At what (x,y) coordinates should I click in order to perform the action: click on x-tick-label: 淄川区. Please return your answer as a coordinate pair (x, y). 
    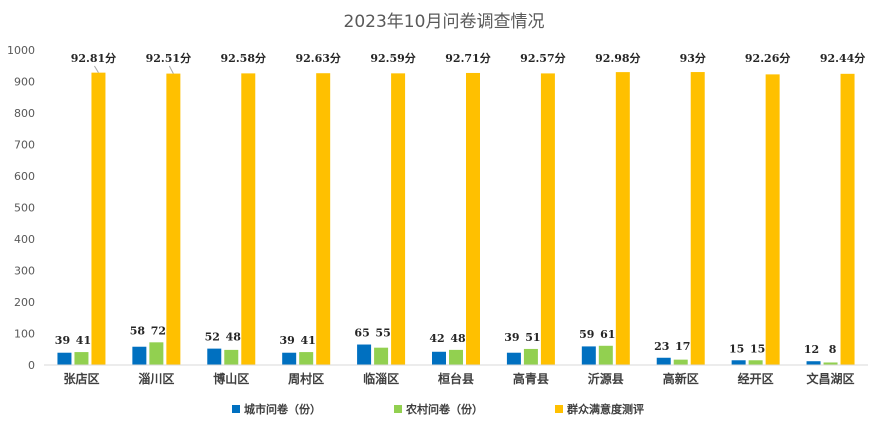
    Looking at the image, I should click on (156, 378).